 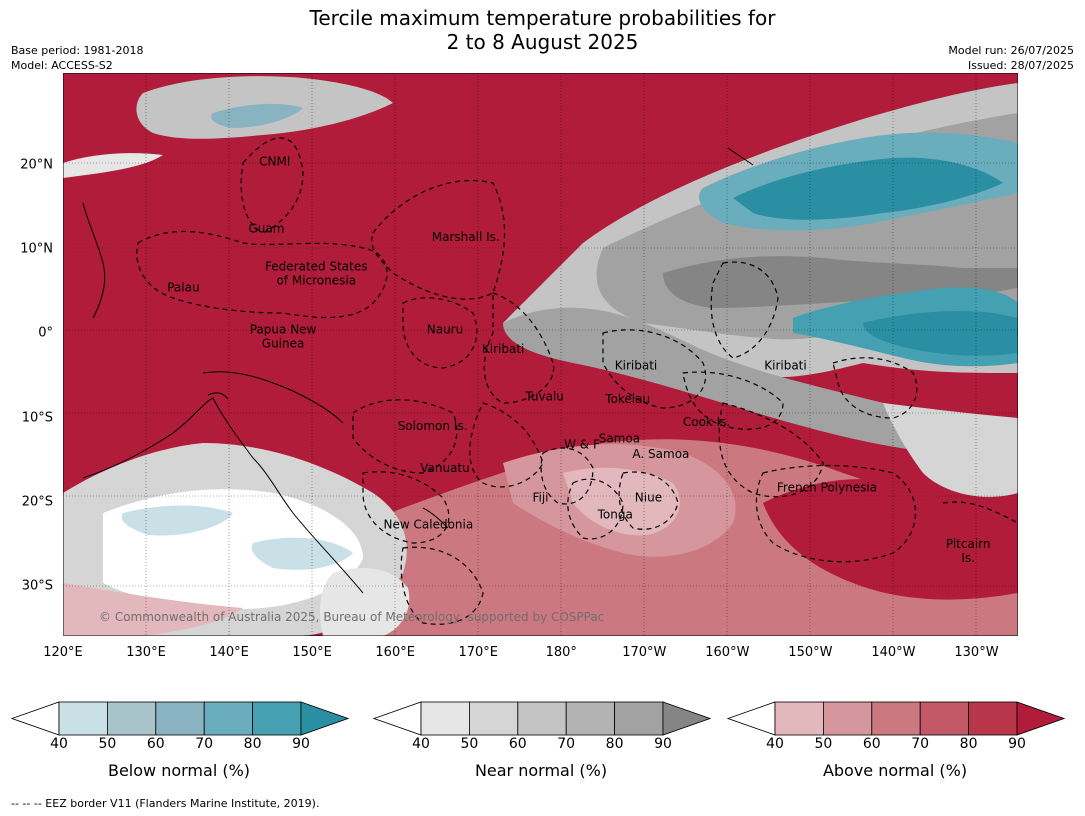 I want to click on region-label: Nauru, so click(x=445, y=329).